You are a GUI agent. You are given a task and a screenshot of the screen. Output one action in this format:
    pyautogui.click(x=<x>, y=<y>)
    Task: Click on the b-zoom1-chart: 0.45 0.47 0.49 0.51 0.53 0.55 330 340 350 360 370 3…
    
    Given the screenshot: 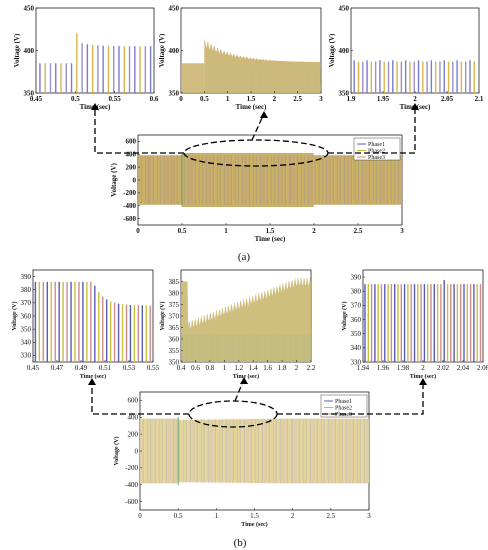 What is the action you would take?
    pyautogui.click(x=85, y=324)
    